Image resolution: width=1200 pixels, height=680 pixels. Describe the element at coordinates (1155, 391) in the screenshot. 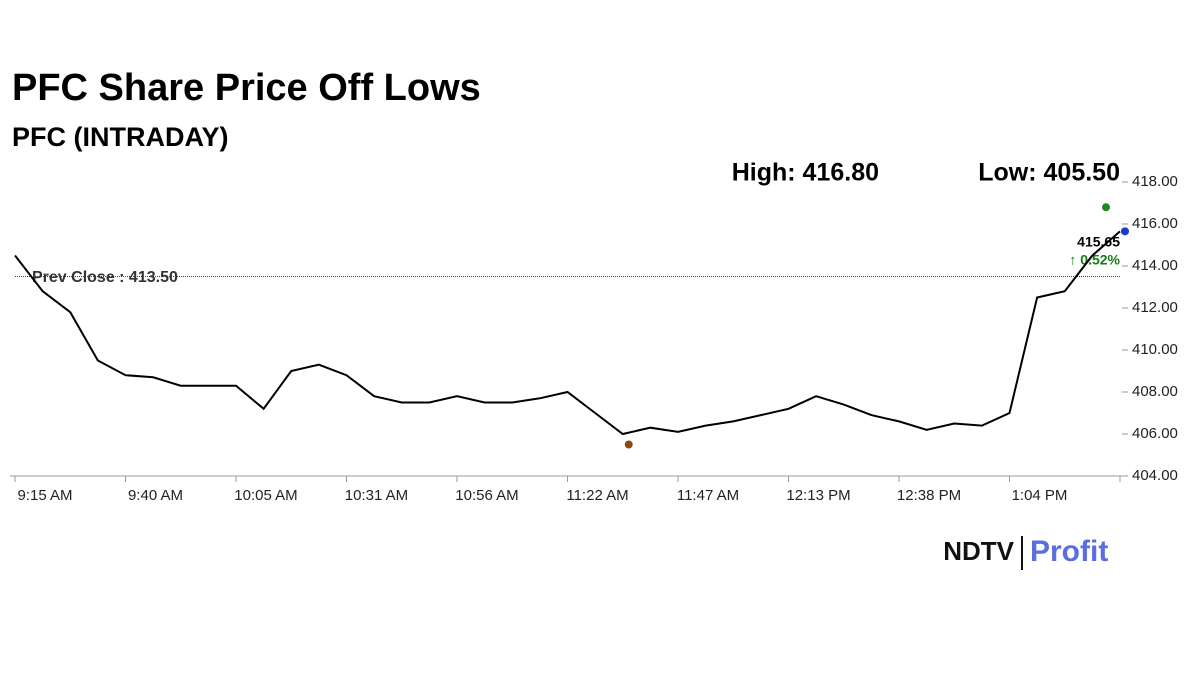

I see `y-tick-label: 408.00` at that location.